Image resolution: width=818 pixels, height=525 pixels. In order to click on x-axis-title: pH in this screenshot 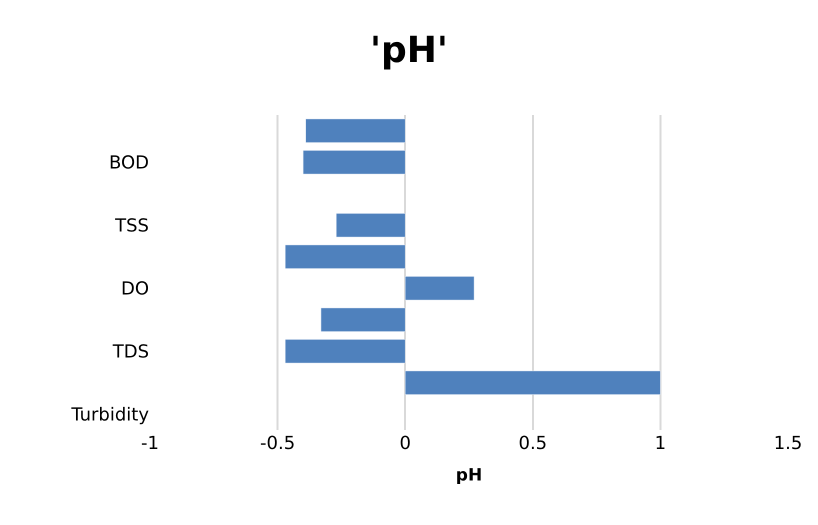, I will do `click(469, 475)`.